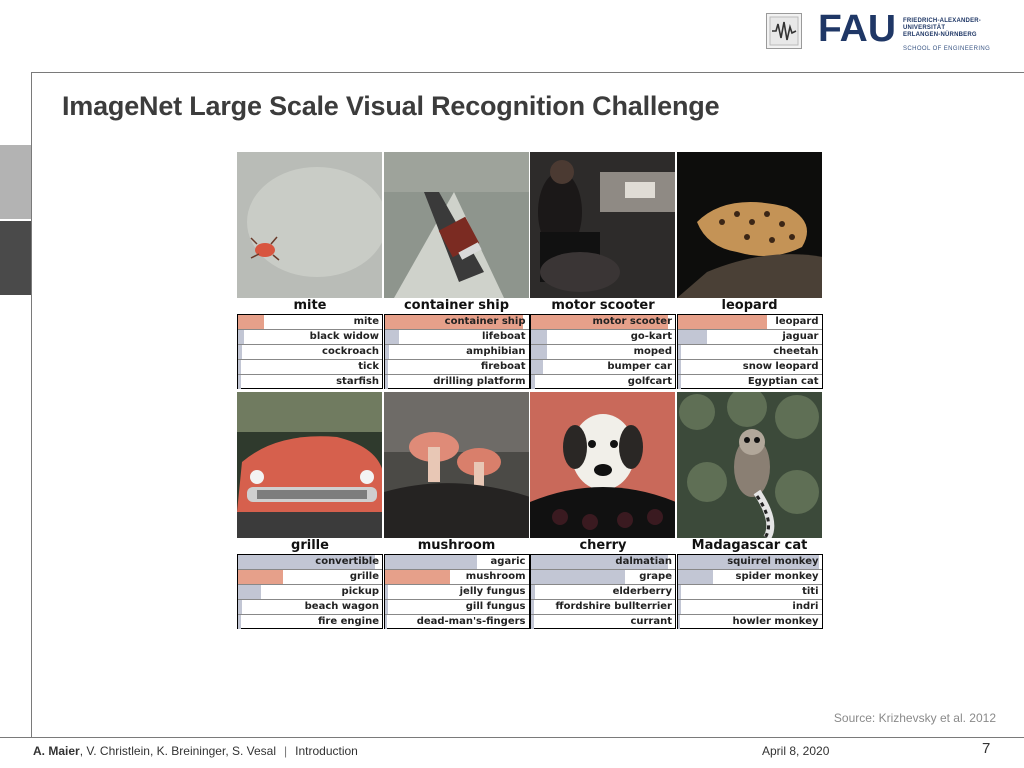 This screenshot has height=768, width=1024. I want to click on prediction-label: pickup, so click(360, 591).